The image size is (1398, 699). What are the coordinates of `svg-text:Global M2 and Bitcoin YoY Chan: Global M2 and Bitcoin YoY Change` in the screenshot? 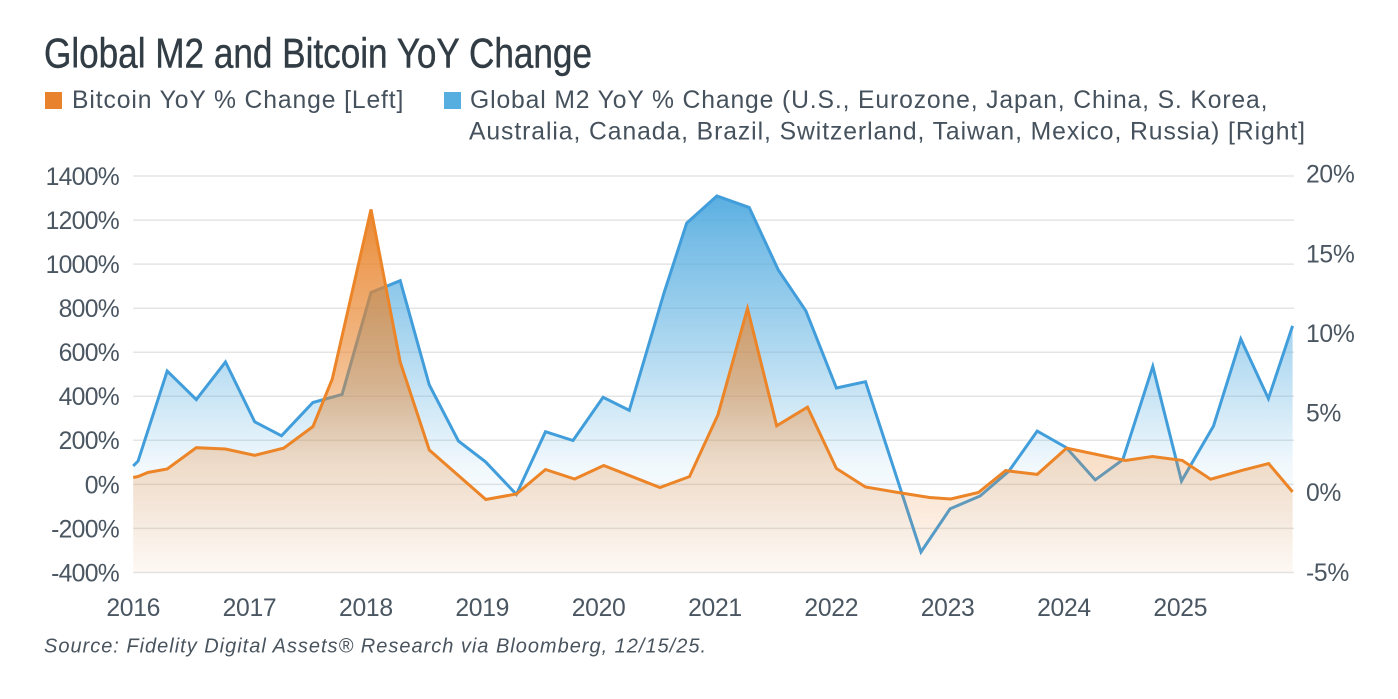 It's located at (318, 52).